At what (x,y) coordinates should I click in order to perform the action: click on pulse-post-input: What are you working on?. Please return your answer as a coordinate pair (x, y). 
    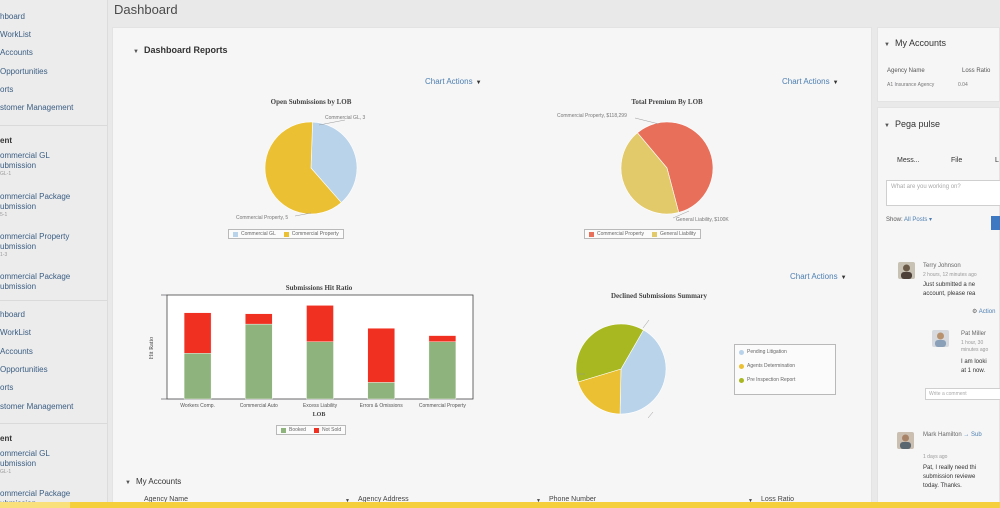
    Looking at the image, I should click on (943, 193).